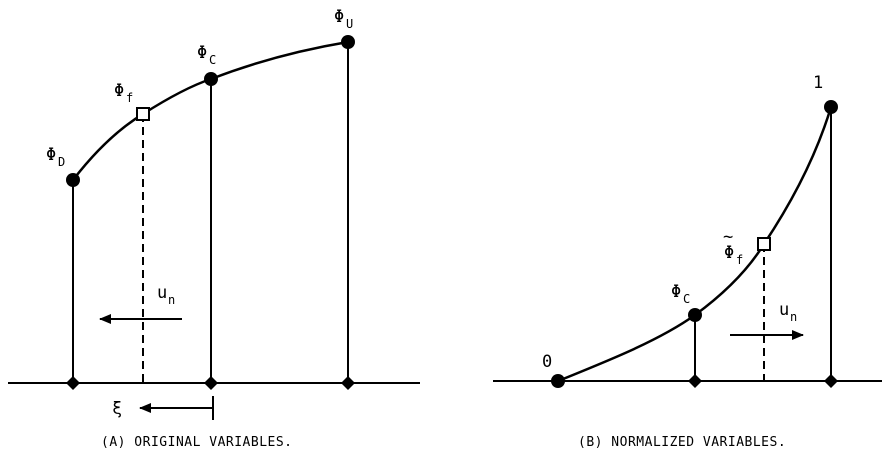 The width and height of the screenshot is (887, 460). What do you see at coordinates (831, 381) in the screenshot?
I see `node-one-marker` at bounding box center [831, 381].